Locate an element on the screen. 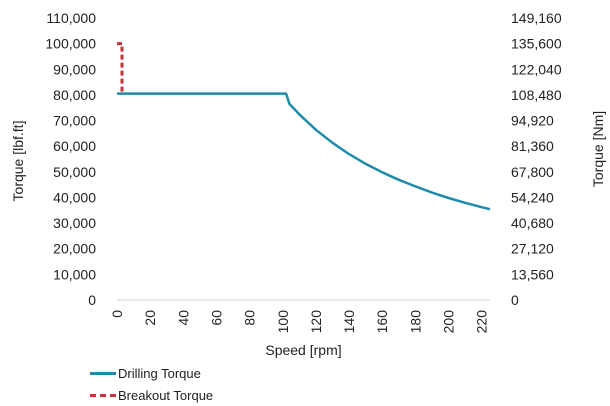 The height and width of the screenshot is (406, 610). x-tick-label: 200 is located at coordinates (449, 322).